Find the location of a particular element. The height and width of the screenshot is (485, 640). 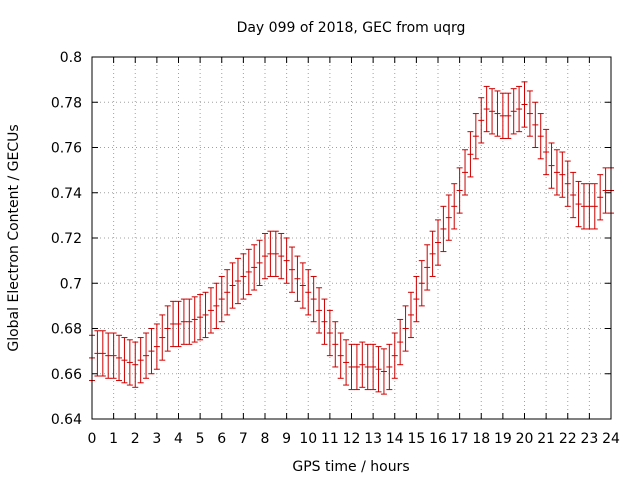

x-tick-label: 19 is located at coordinates (503, 439).